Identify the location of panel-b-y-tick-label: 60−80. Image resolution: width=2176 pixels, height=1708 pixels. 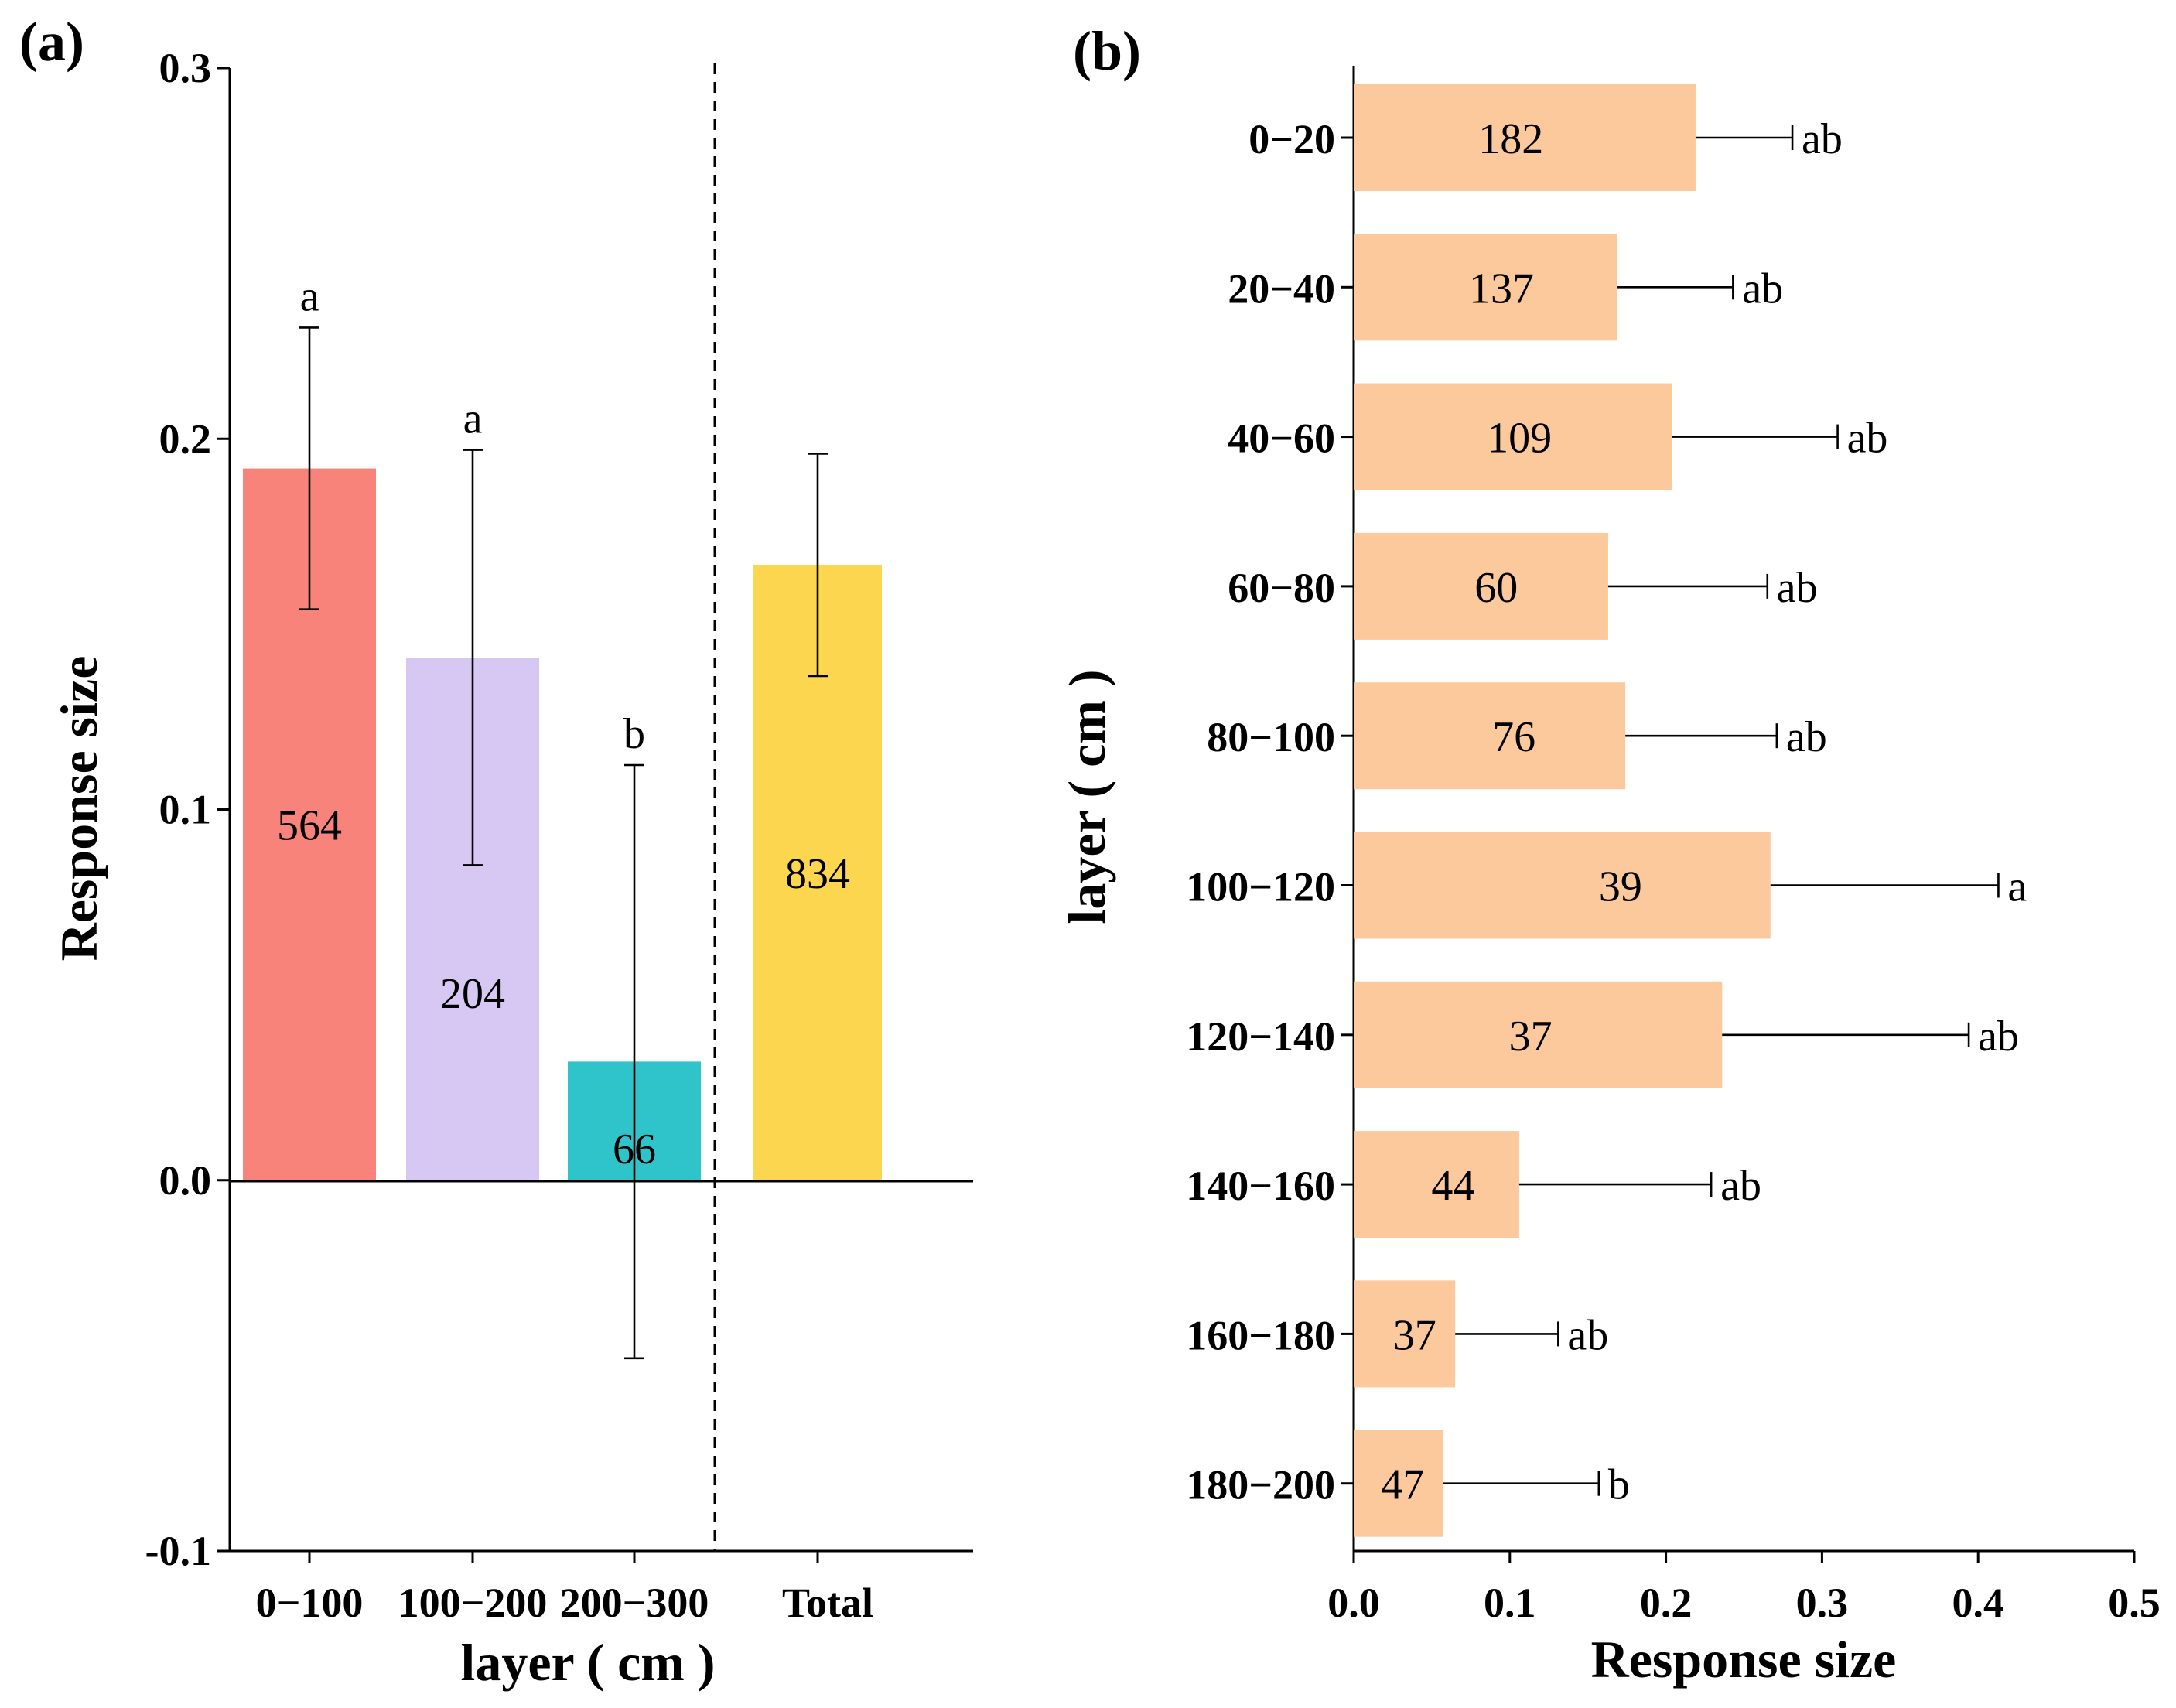
(1281, 588).